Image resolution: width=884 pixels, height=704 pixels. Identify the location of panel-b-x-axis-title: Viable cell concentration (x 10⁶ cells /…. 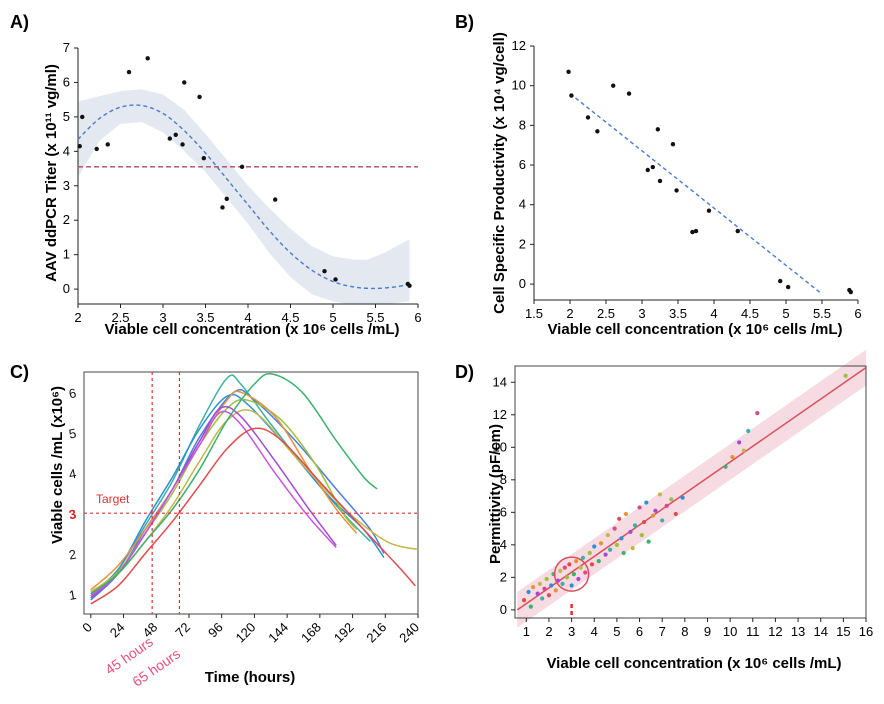
(694, 329).